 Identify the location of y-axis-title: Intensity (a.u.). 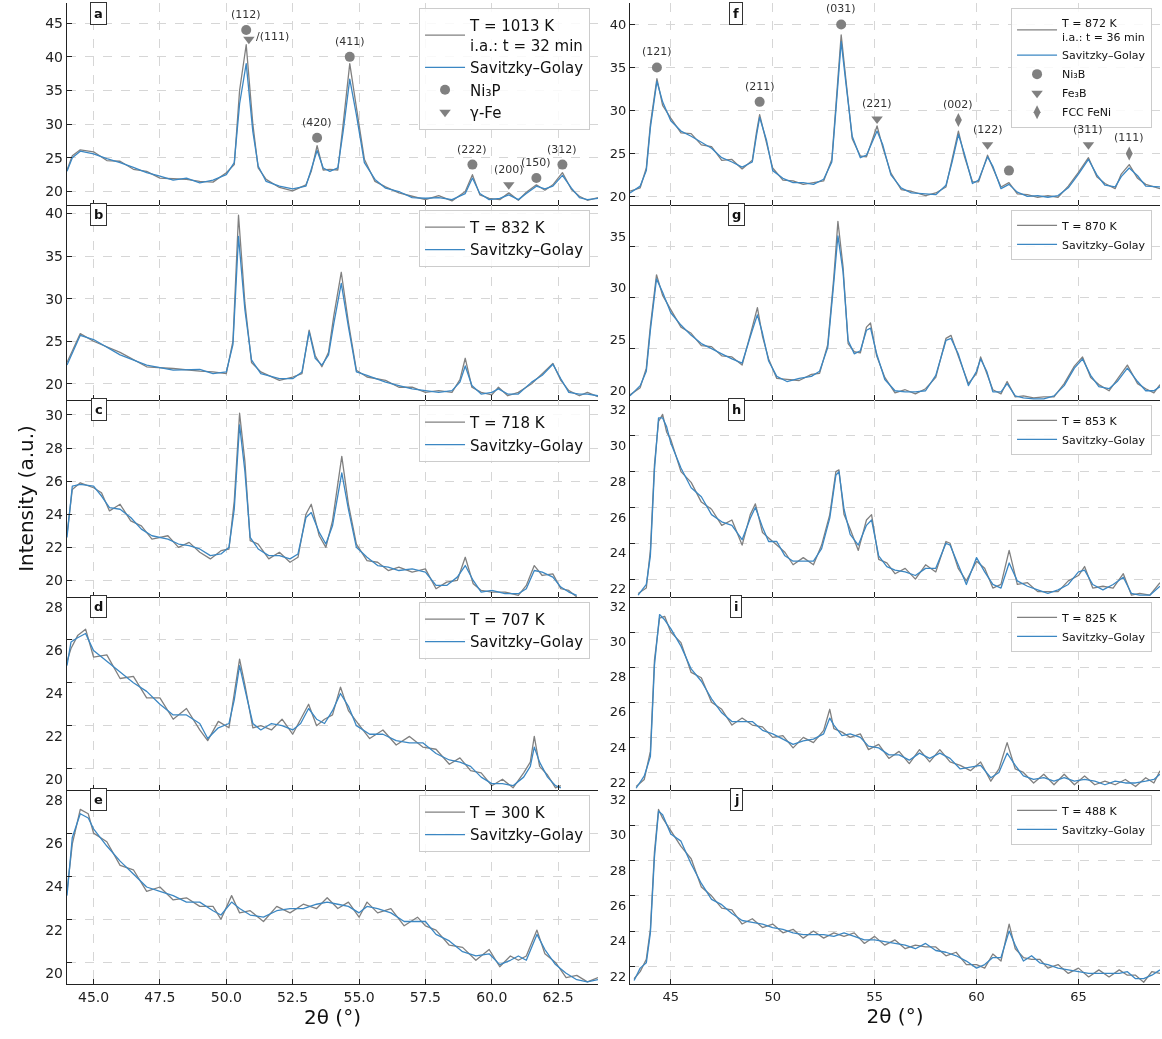
(25, 498).